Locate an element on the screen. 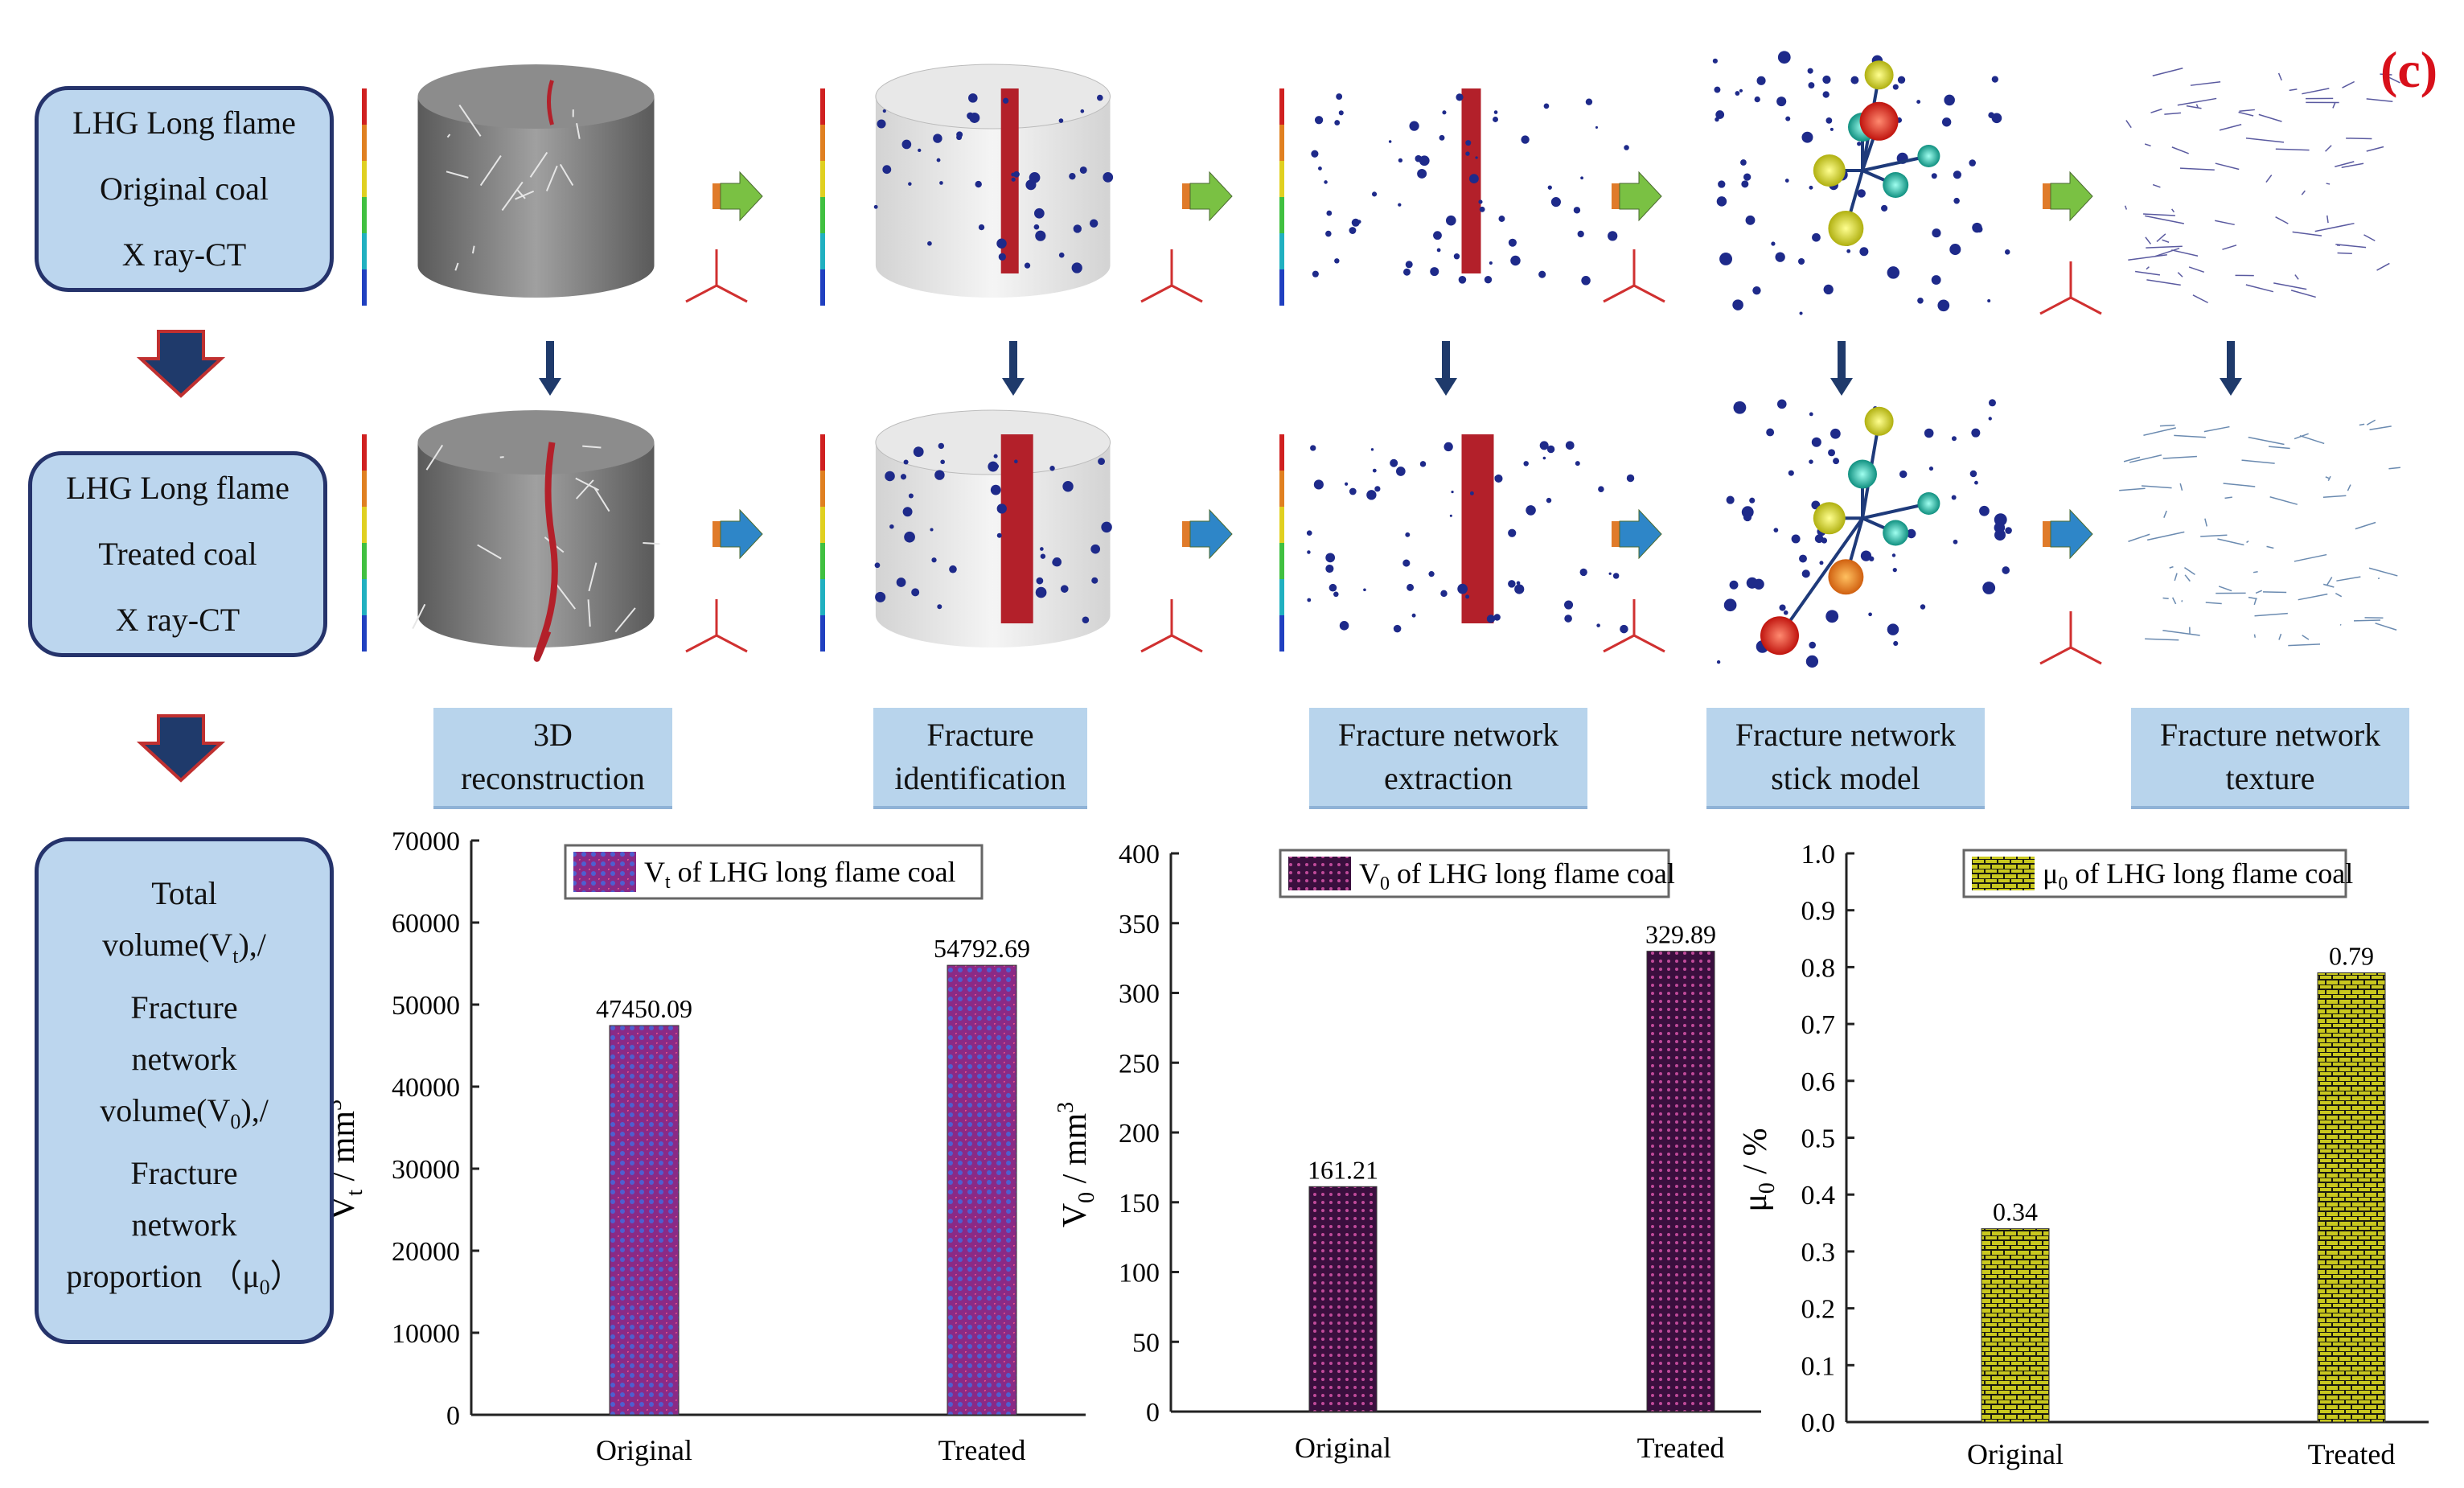 The height and width of the screenshot is (1488, 2464). mineral-vein is located at coordinates (601, 499).